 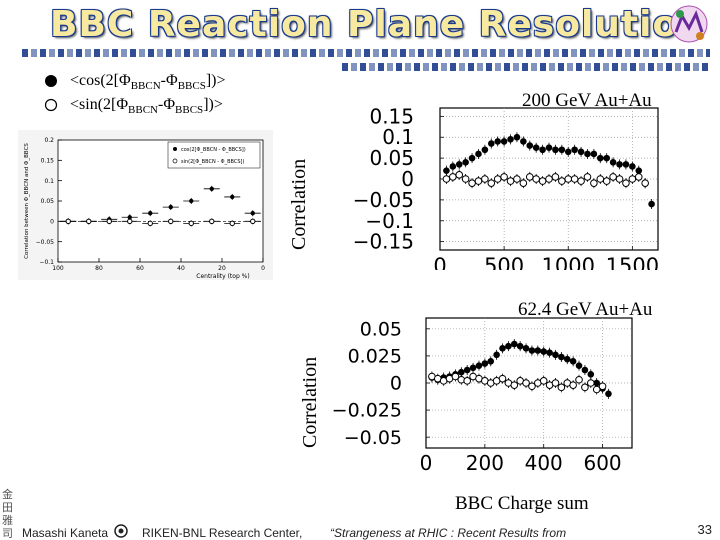 I want to click on inset-legend-open, so click(x=175, y=161).